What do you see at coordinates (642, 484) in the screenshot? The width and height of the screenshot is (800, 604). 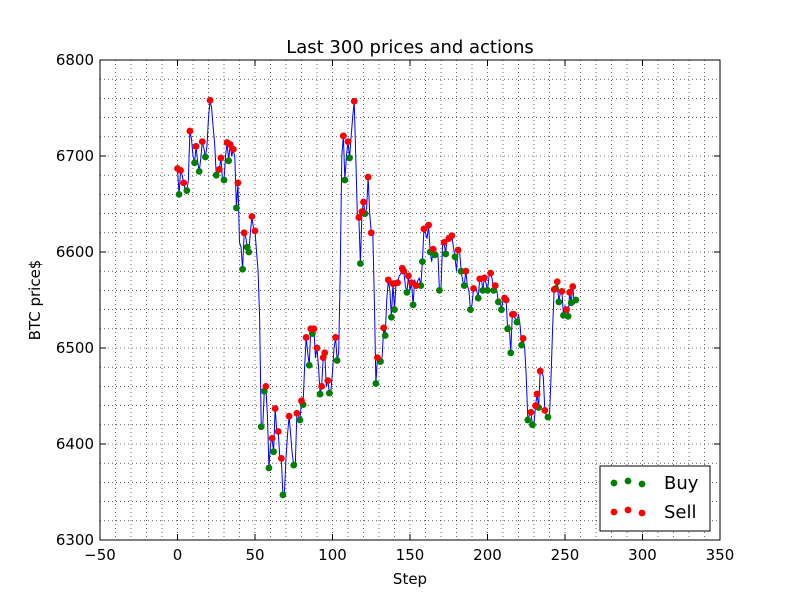 I see `legend-buy-marker` at bounding box center [642, 484].